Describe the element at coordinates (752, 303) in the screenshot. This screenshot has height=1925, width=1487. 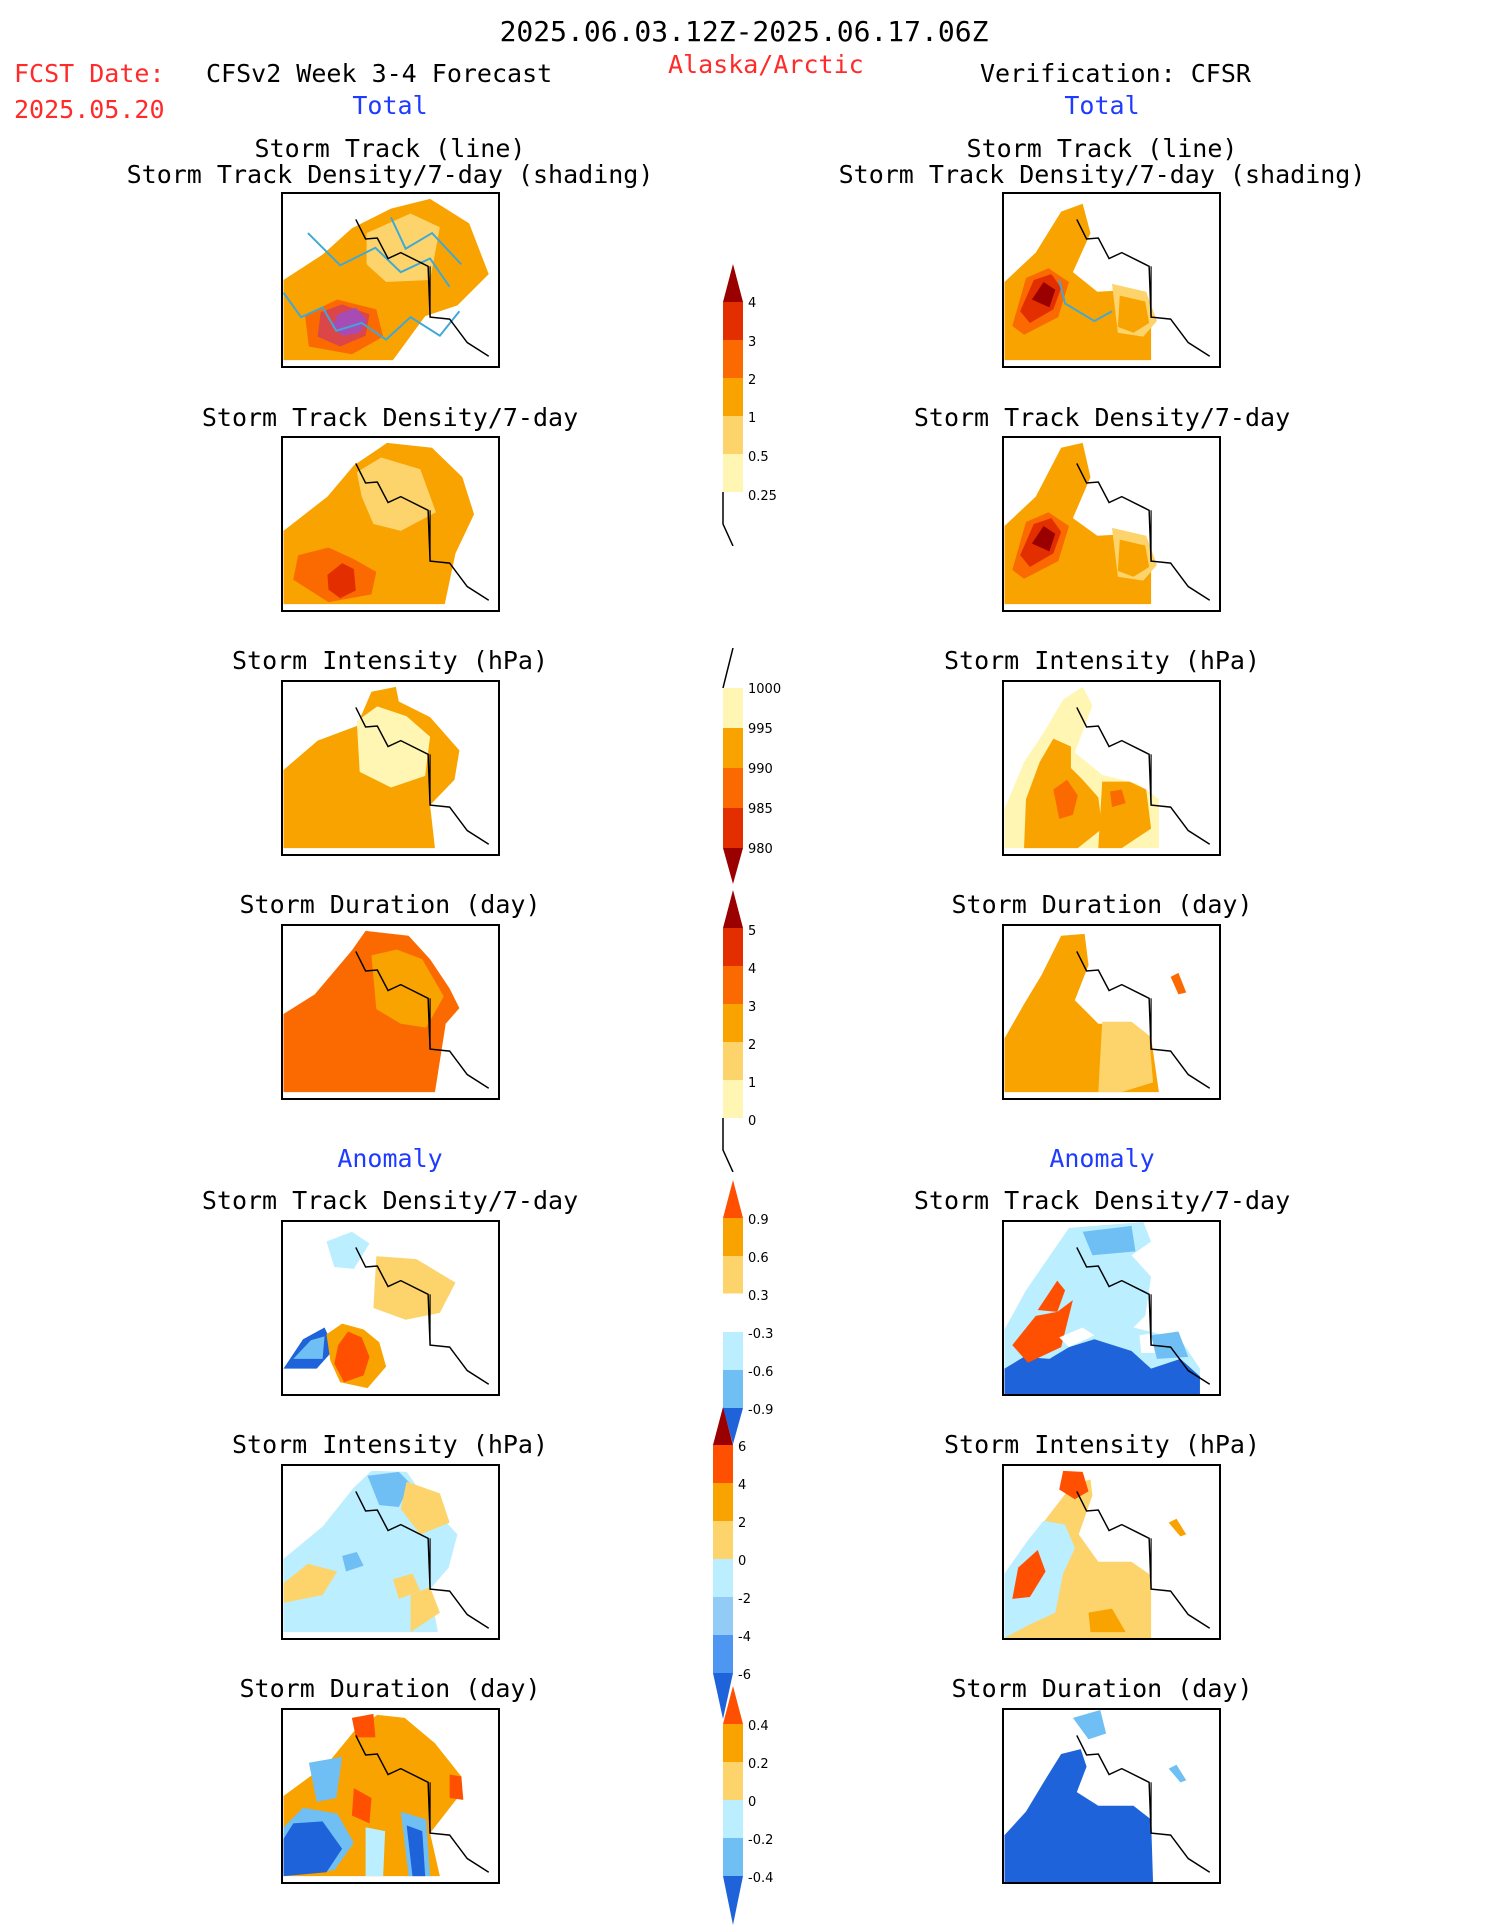
I see `cb-total-density-label-4: 4` at that location.